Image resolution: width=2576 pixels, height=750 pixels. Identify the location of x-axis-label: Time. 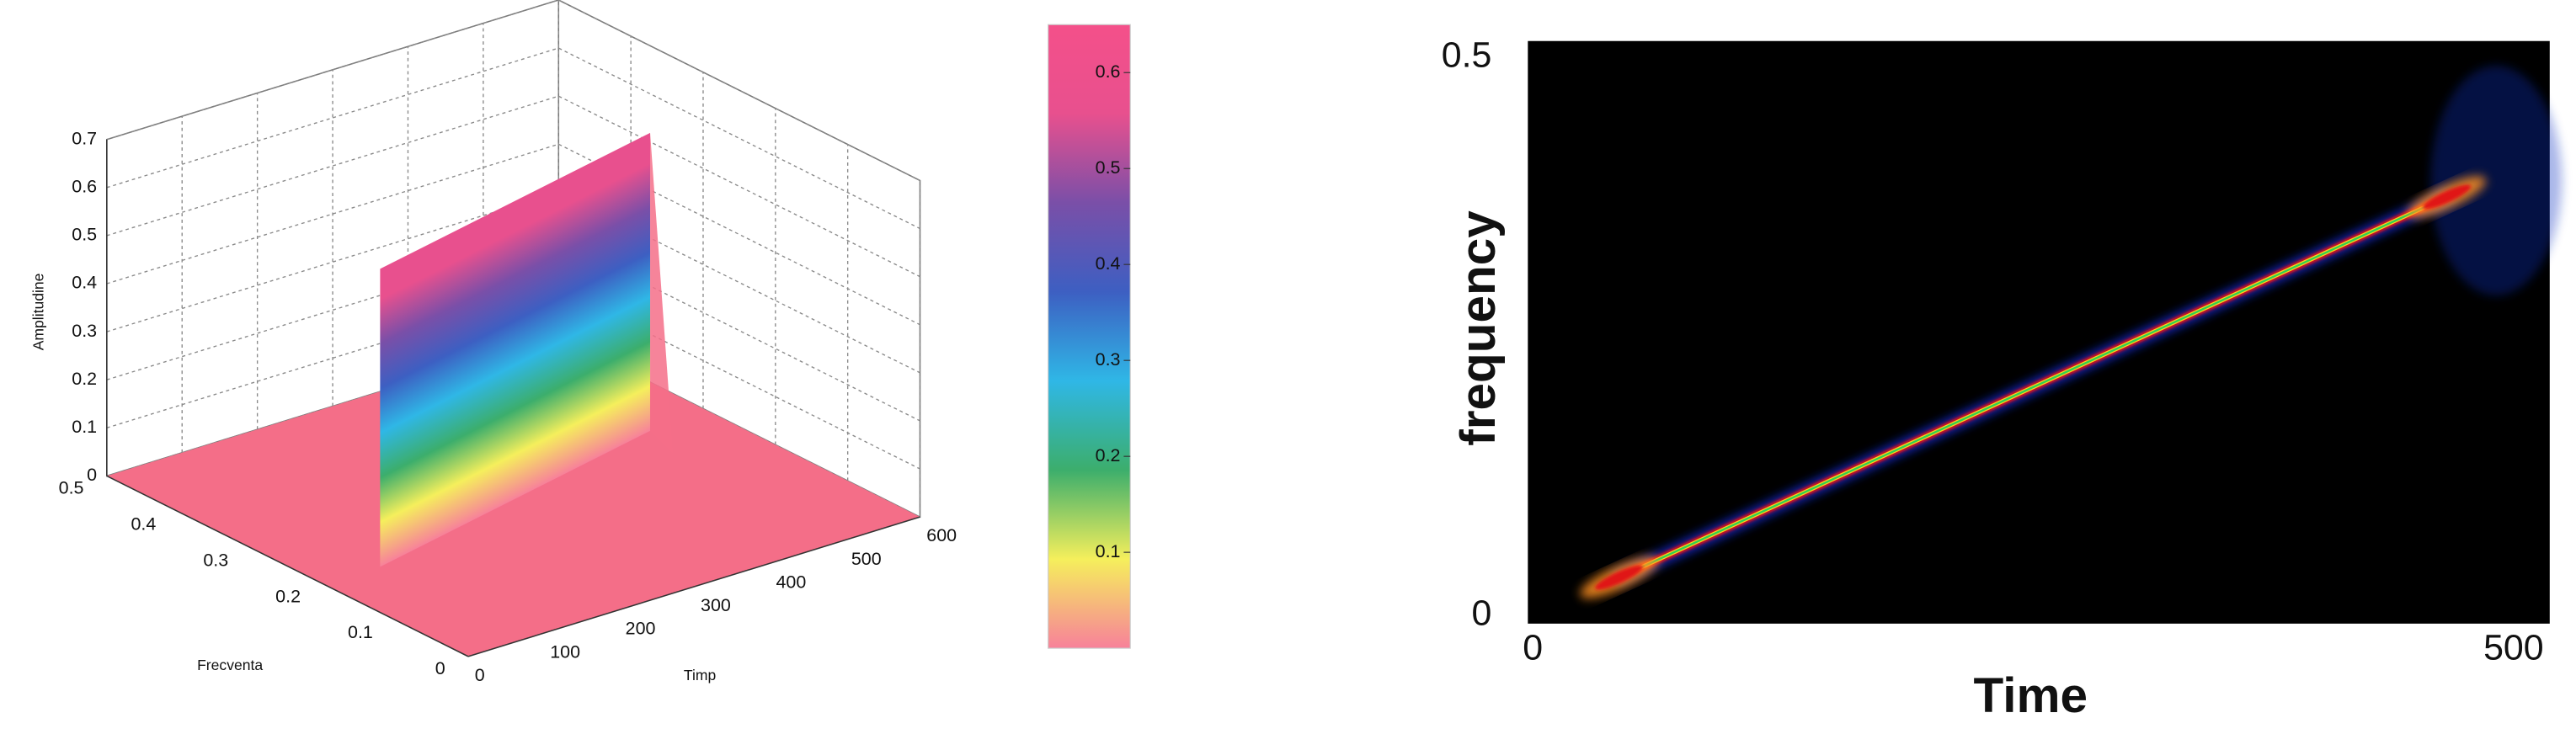
(2031, 695).